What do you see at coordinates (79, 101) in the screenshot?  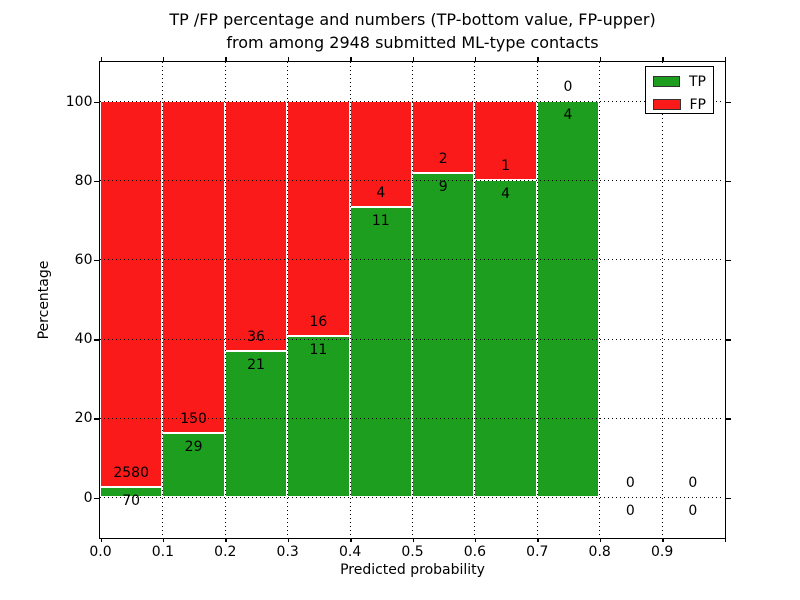 I see `y-tick-label: 100` at bounding box center [79, 101].